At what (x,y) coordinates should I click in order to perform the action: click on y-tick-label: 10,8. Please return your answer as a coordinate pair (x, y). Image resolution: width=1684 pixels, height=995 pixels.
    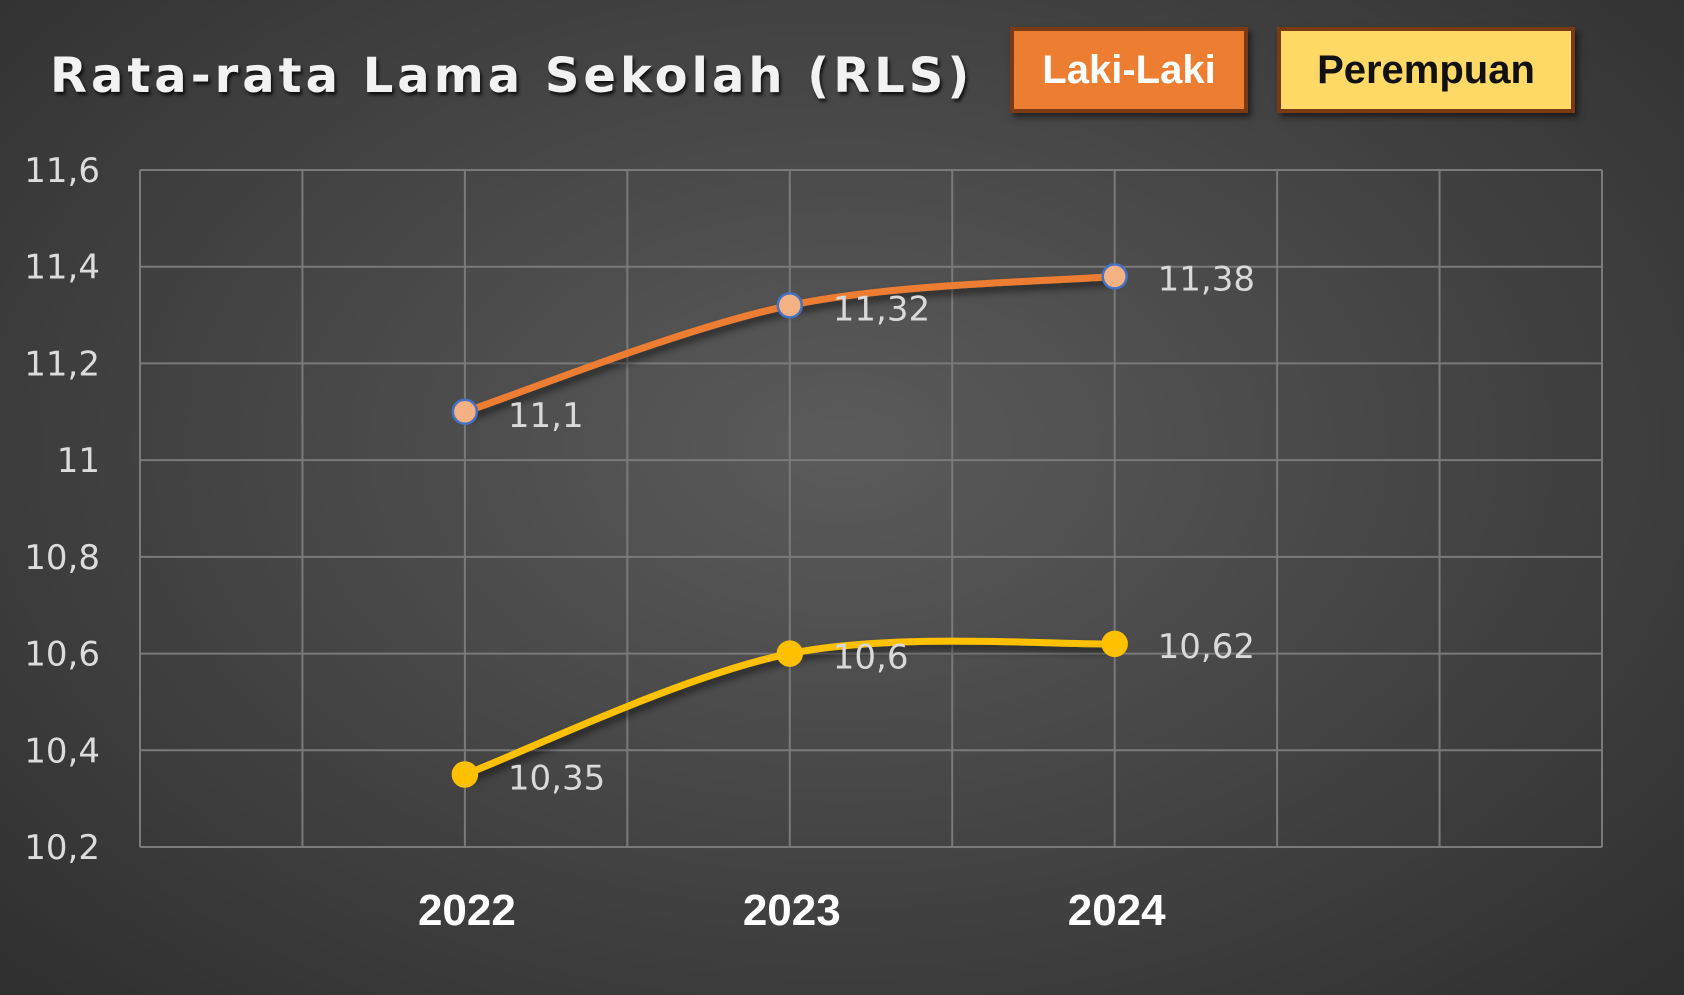
    Looking at the image, I should click on (62, 558).